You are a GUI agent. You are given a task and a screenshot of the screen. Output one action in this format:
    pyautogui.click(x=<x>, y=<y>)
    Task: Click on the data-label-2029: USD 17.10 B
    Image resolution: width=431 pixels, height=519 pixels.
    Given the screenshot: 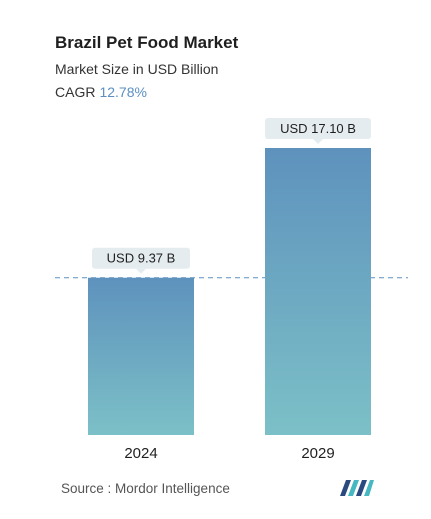 What is the action you would take?
    pyautogui.click(x=318, y=128)
    